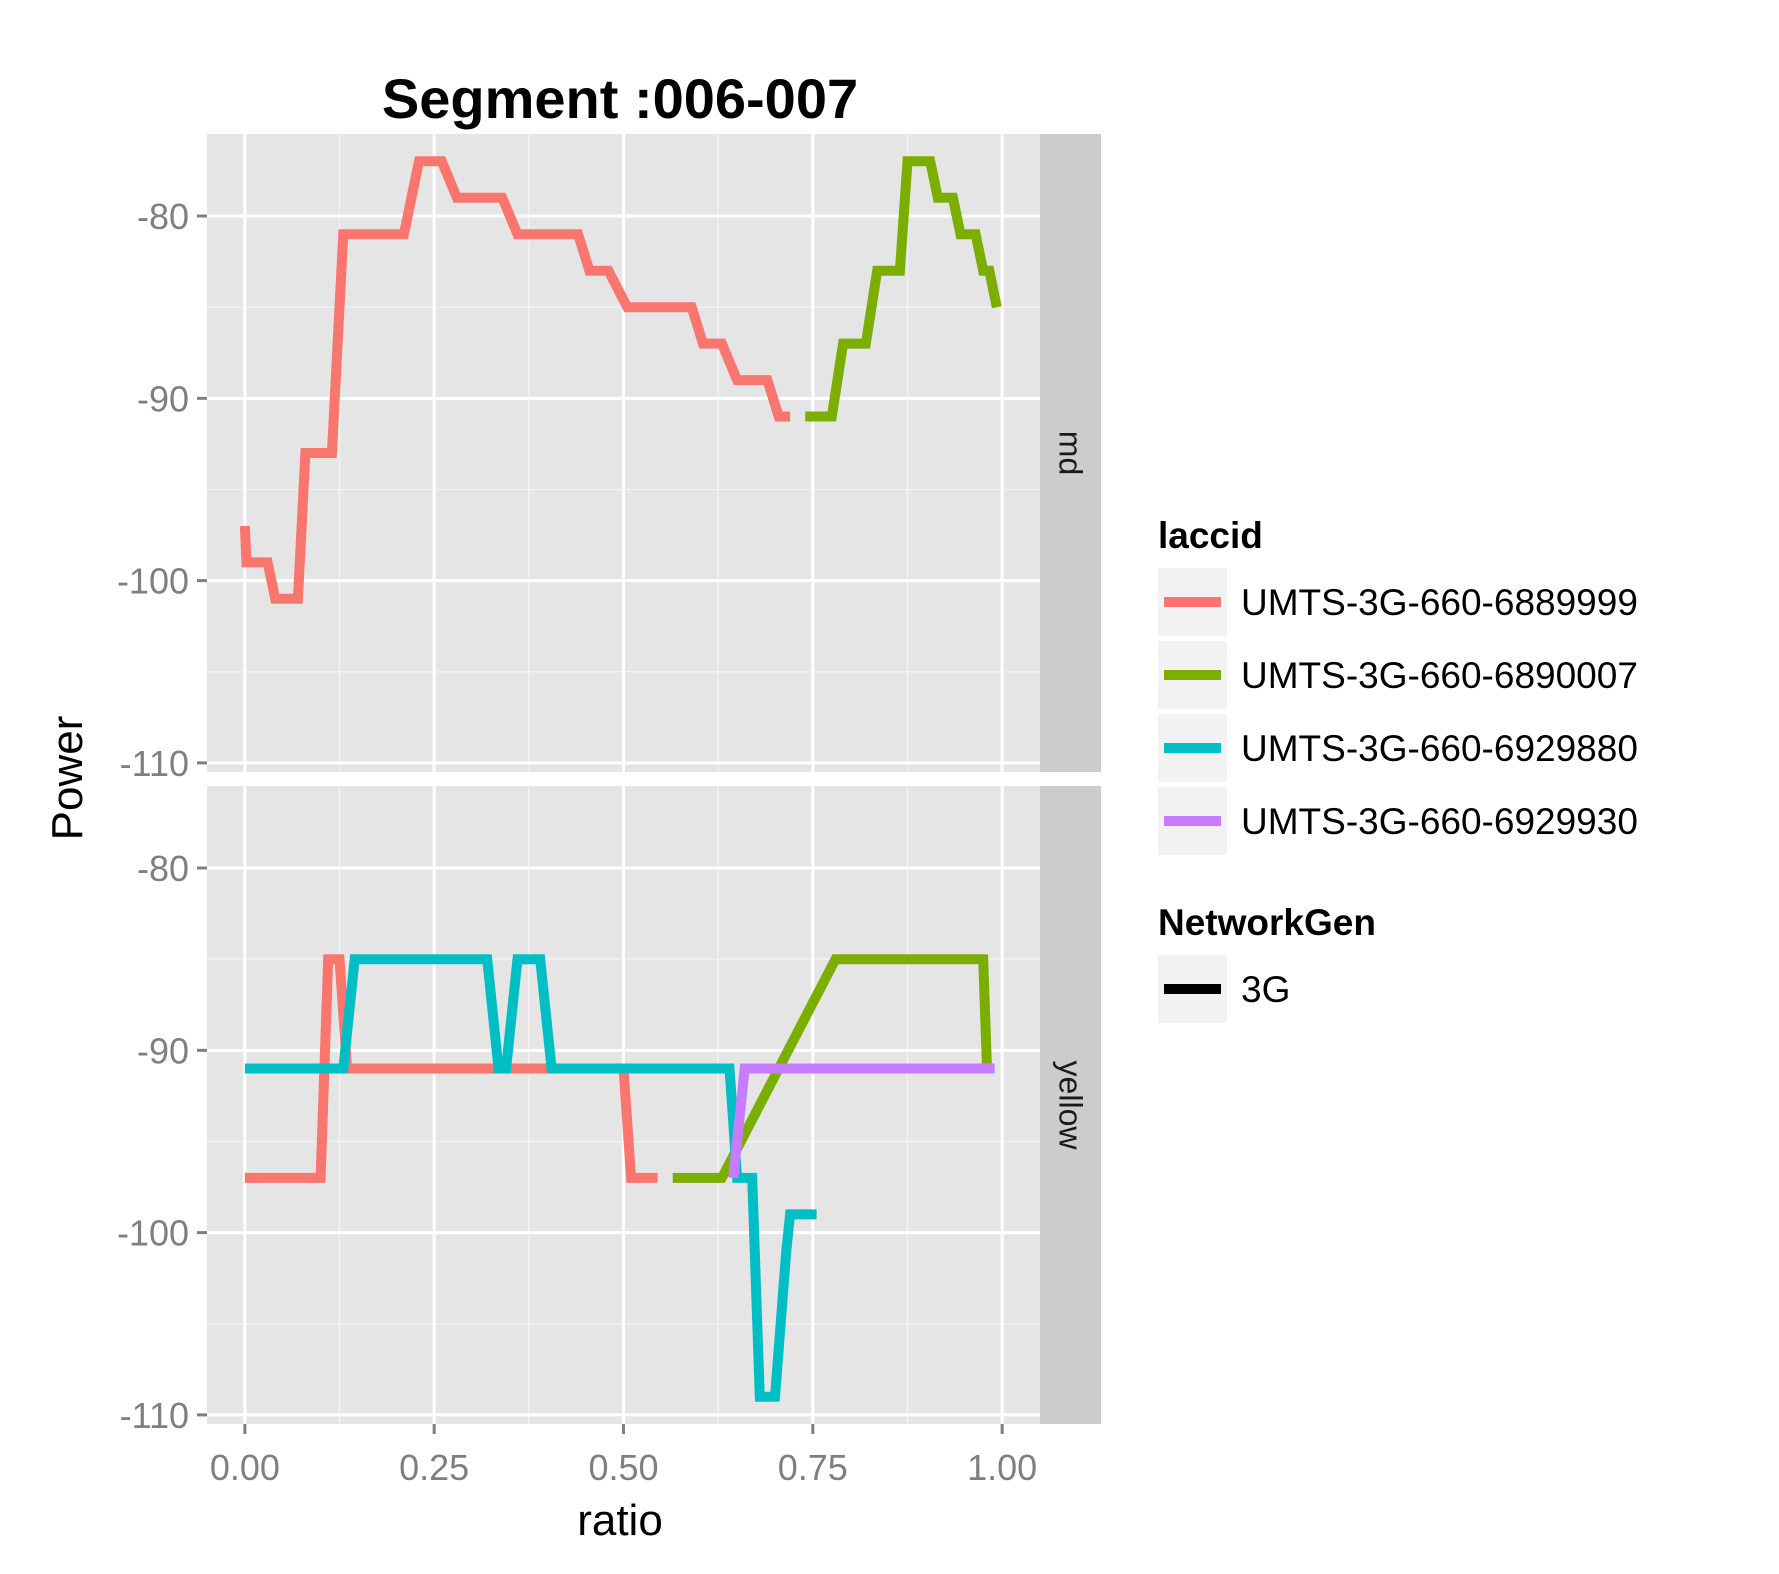 The width and height of the screenshot is (1779, 1574). Describe the element at coordinates (1267, 922) in the screenshot. I see `legend-title: NetworkGen` at that location.